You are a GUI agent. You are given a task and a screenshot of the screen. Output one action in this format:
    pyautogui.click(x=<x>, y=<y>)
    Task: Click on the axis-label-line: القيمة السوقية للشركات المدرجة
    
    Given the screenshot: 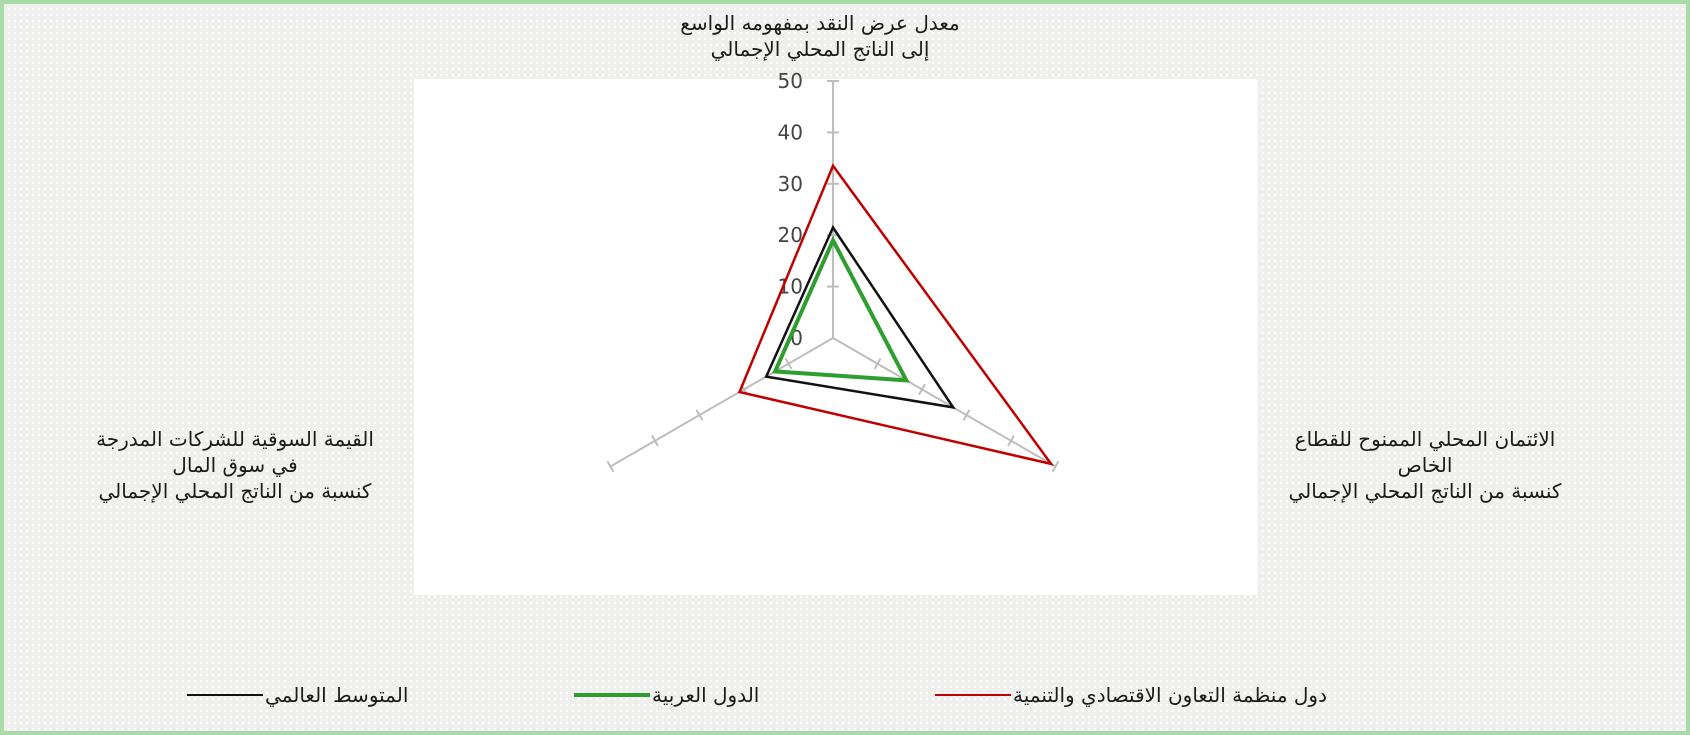 What is the action you would take?
    pyautogui.click(x=235, y=439)
    